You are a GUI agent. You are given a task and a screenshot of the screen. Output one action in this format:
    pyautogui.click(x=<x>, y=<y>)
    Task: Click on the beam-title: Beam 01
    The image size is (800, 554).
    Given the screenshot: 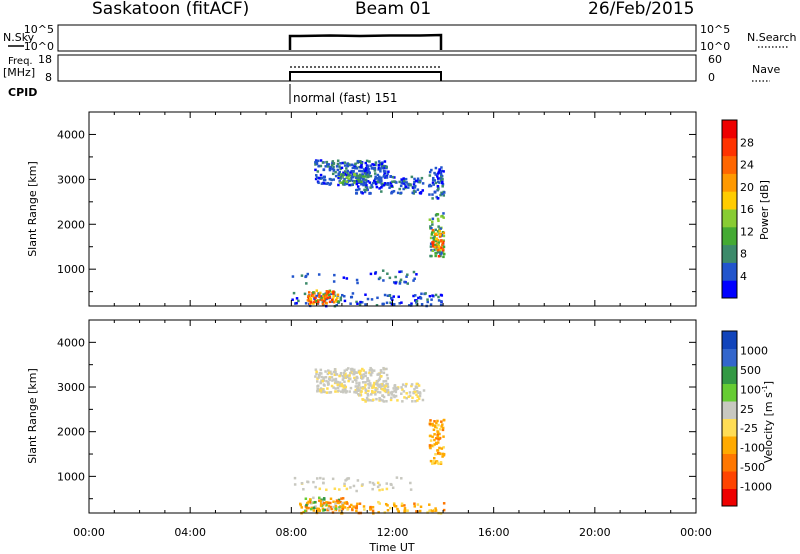 What is the action you would take?
    pyautogui.click(x=393, y=9)
    